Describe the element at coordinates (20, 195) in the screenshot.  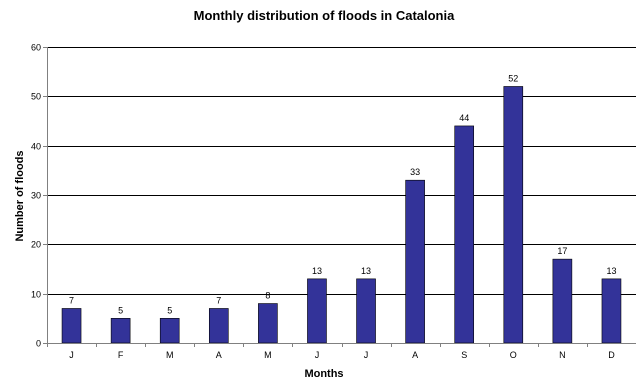
I see `y-axis-label: Number of floods` at that location.